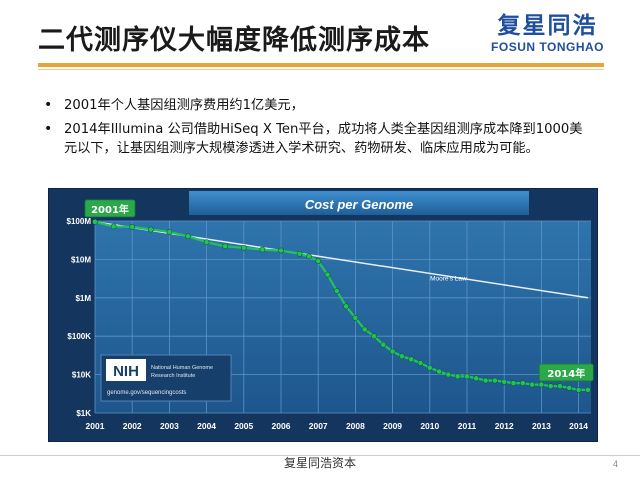 This screenshot has height=480, width=640. I want to click on footer-text: 复星同浩资本, so click(319, 463).